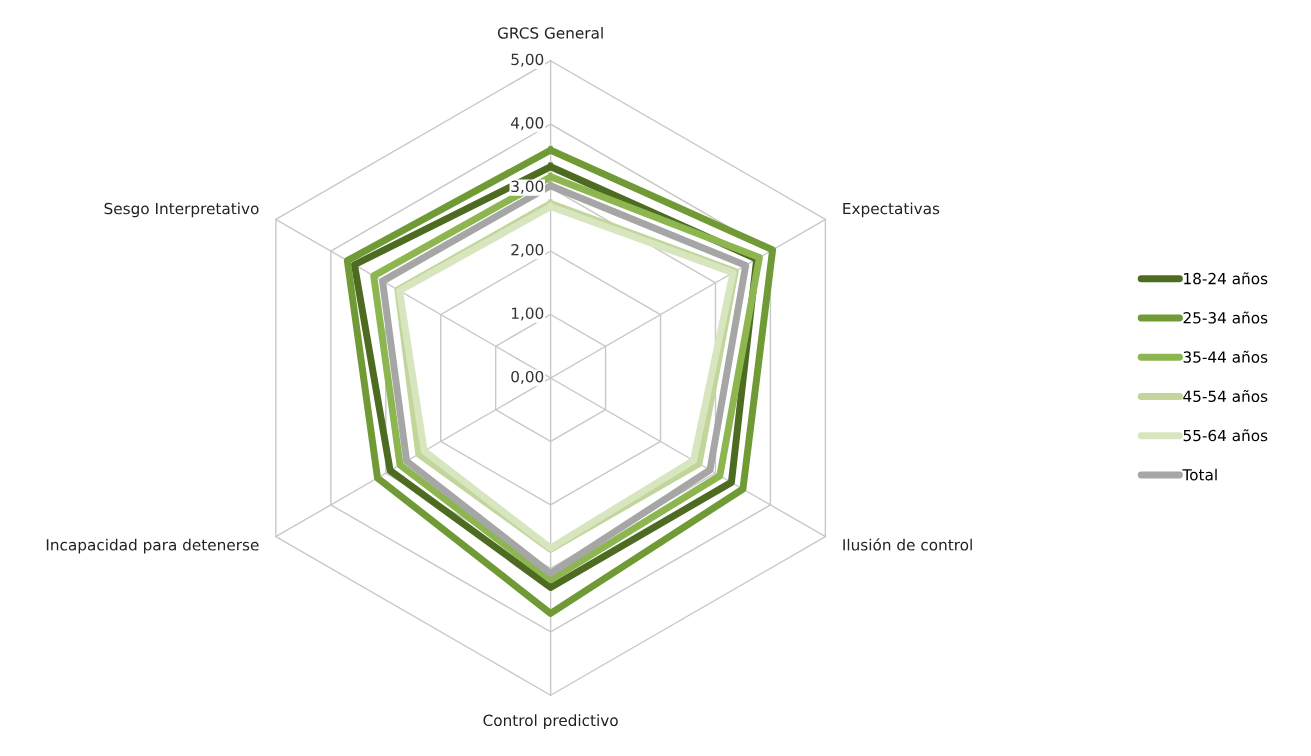 The height and width of the screenshot is (756, 1311). What do you see at coordinates (1225, 356) in the screenshot?
I see `legend-label: 35-44 años` at bounding box center [1225, 356].